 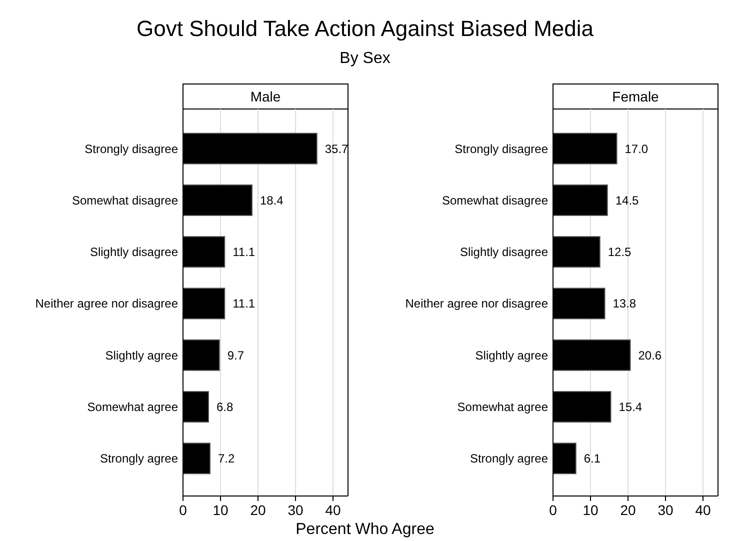 I want to click on data-label: 18.4, so click(x=272, y=200).